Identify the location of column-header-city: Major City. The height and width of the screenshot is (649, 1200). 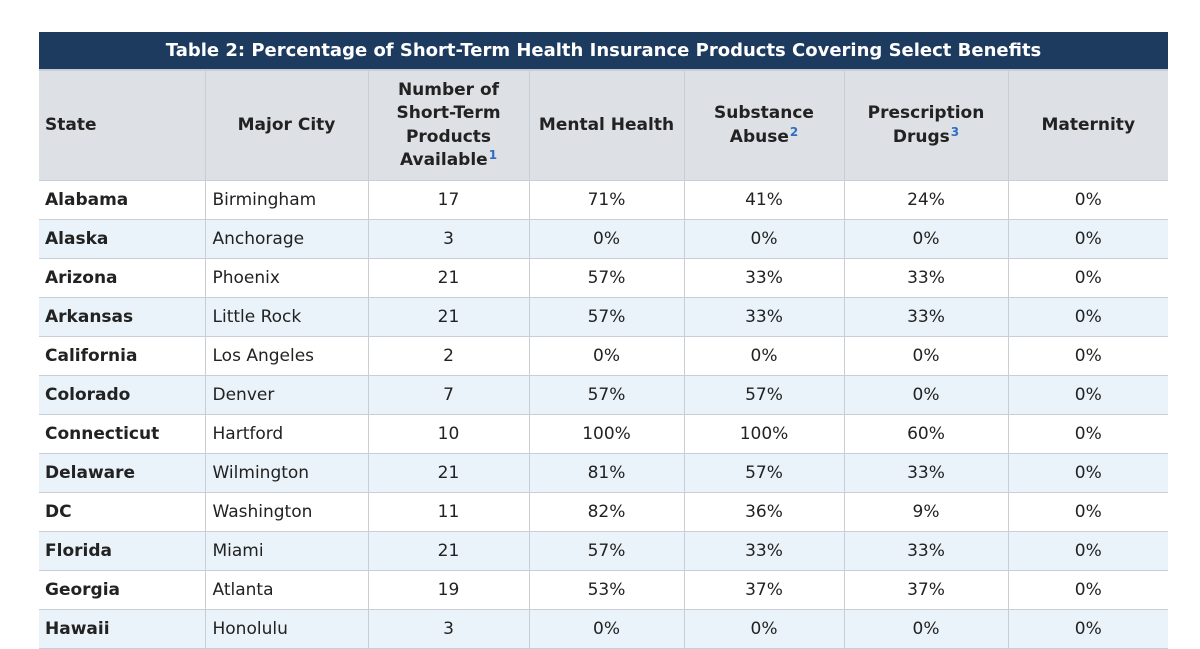
(286, 125).